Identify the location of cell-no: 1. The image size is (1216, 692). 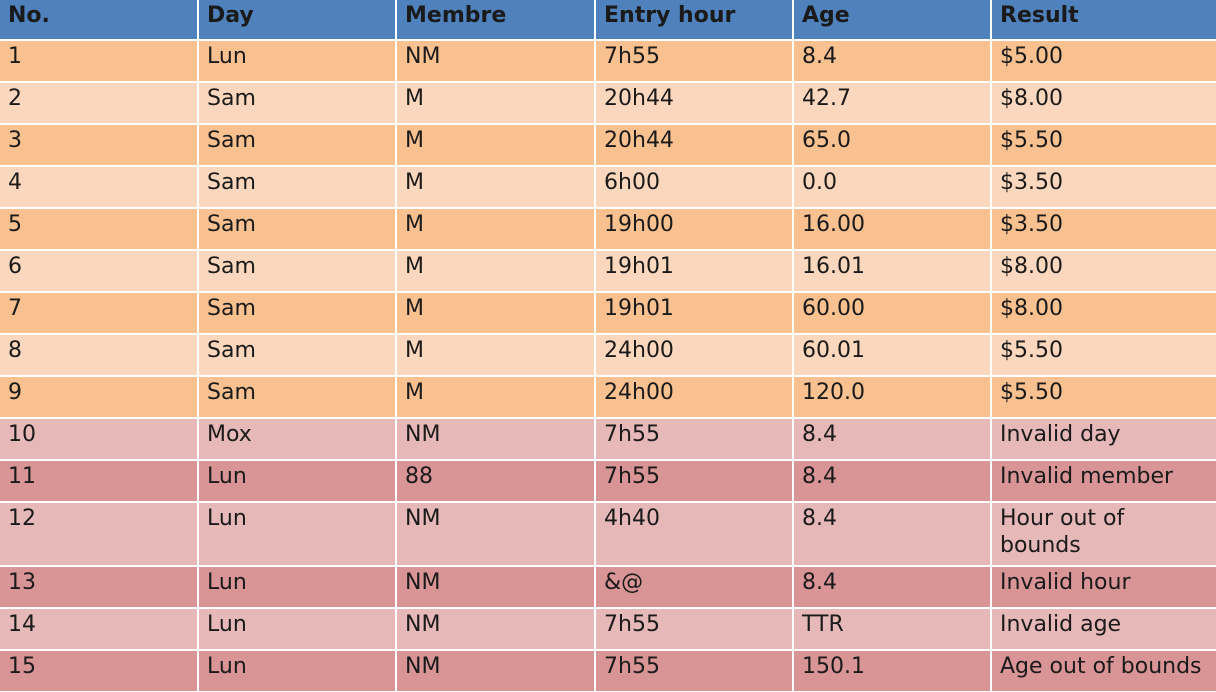
(99, 61).